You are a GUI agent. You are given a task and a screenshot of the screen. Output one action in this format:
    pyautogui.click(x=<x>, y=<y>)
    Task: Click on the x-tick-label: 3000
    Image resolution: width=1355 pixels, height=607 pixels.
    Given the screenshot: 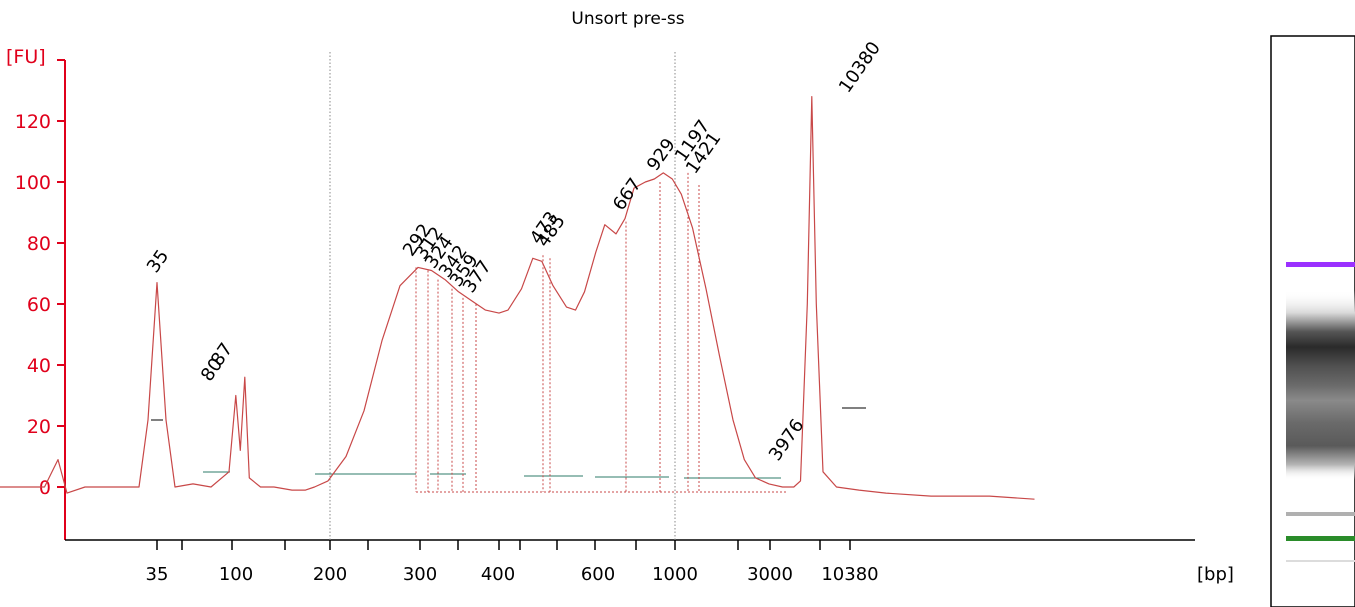 What is the action you would take?
    pyautogui.click(x=770, y=574)
    